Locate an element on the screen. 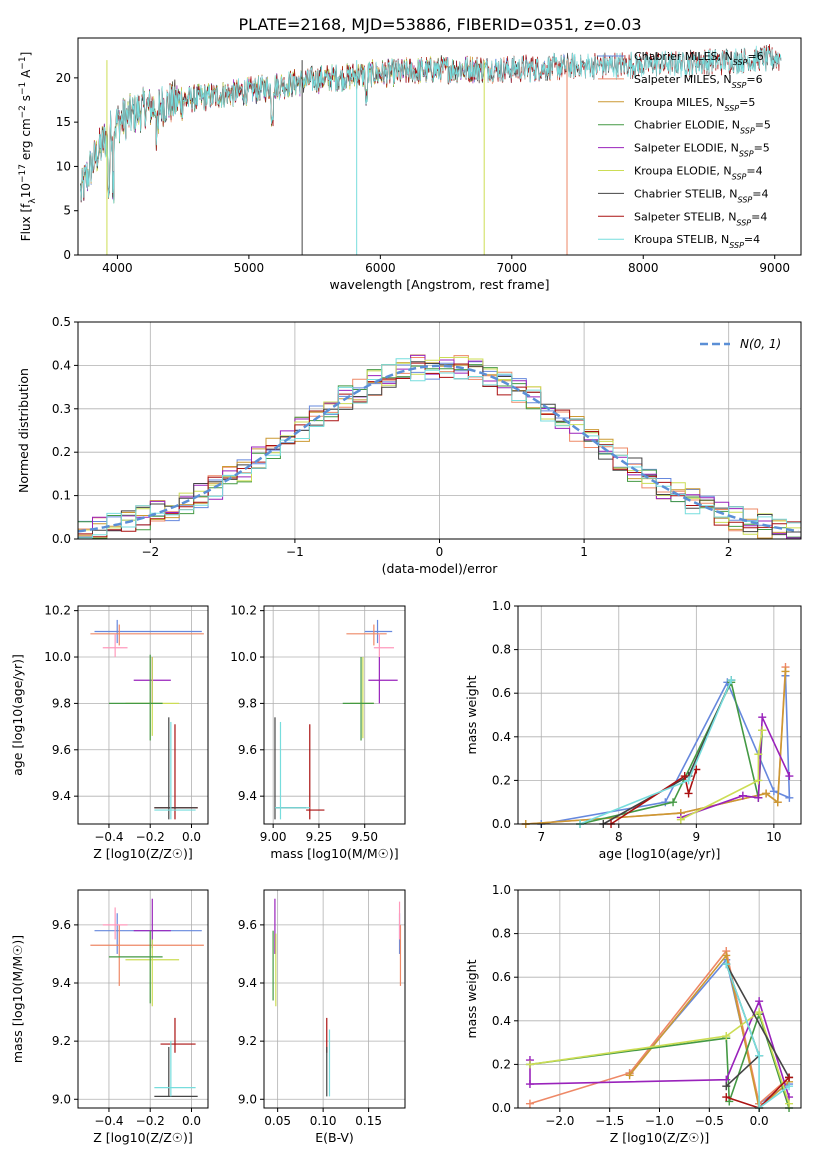 The image size is (819, 1170). y-axis-label: age [log10(age/yr)] is located at coordinates (17, 715).